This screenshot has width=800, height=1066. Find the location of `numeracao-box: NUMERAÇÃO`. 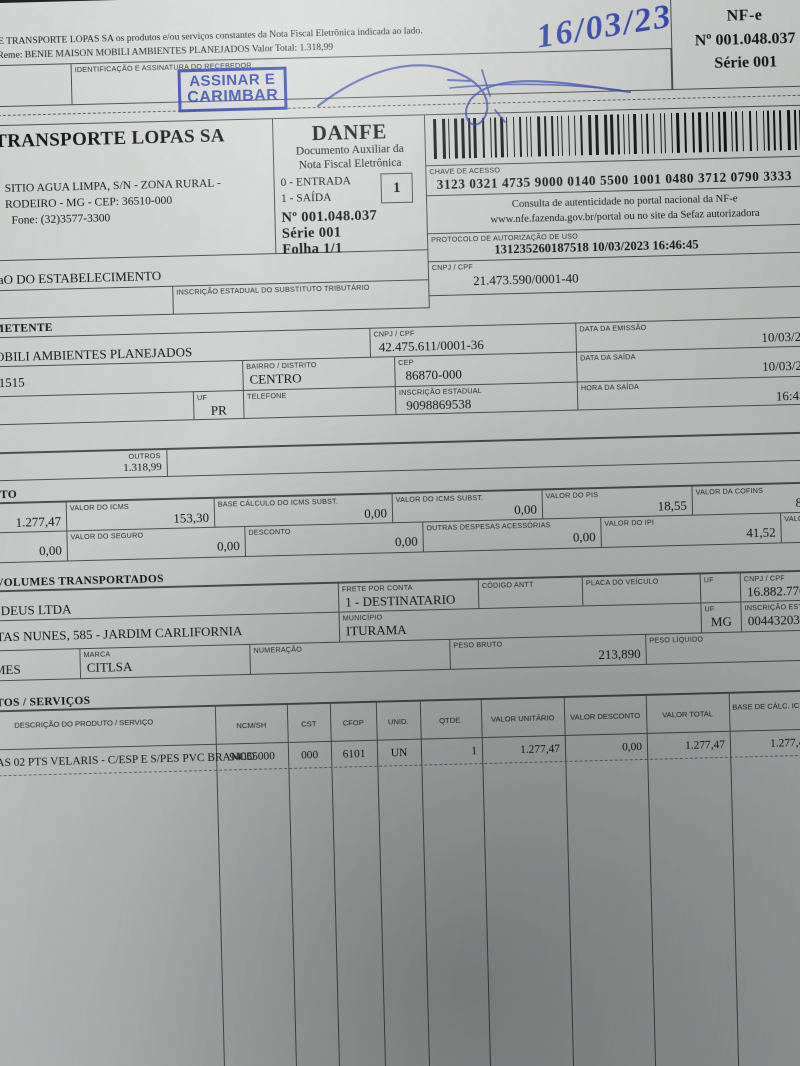

numeracao-box: NUMERAÇÃO is located at coordinates (350, 657).